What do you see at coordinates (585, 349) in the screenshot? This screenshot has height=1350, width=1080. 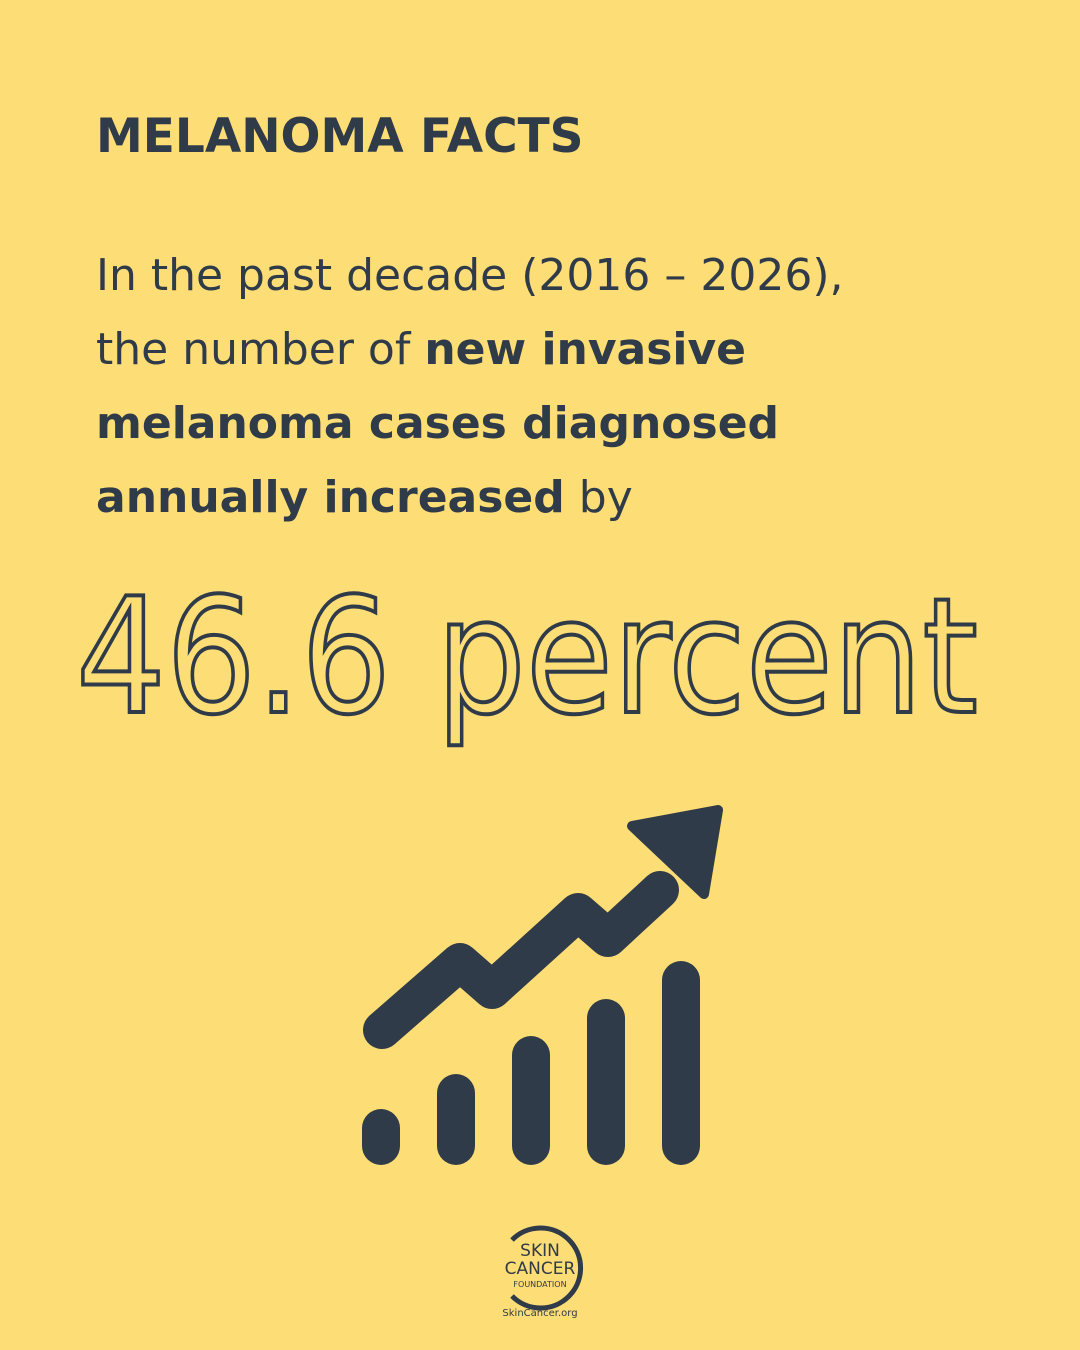 I see `bold-text: new invasive` at bounding box center [585, 349].